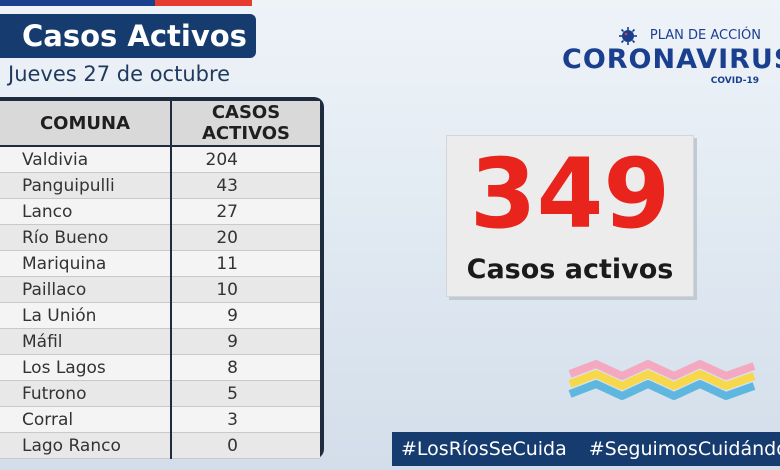  What do you see at coordinates (662, 380) in the screenshot?
I see `rainbow-waves-decoration` at bounding box center [662, 380].